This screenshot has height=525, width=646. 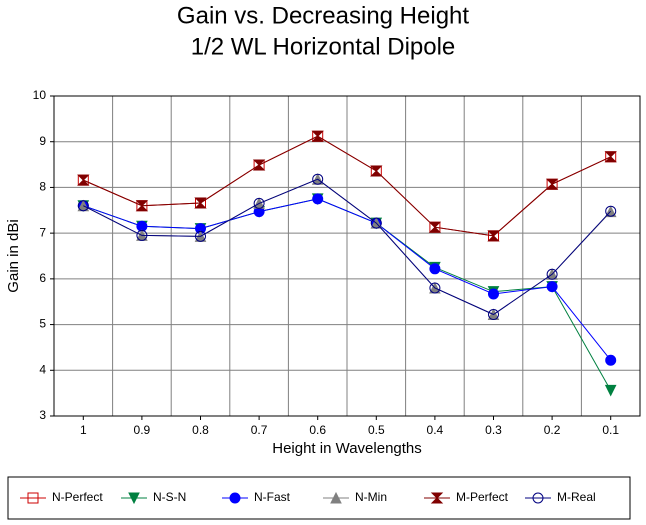 What do you see at coordinates (576, 497) in the screenshot?
I see `legend-label: M-Real` at bounding box center [576, 497].